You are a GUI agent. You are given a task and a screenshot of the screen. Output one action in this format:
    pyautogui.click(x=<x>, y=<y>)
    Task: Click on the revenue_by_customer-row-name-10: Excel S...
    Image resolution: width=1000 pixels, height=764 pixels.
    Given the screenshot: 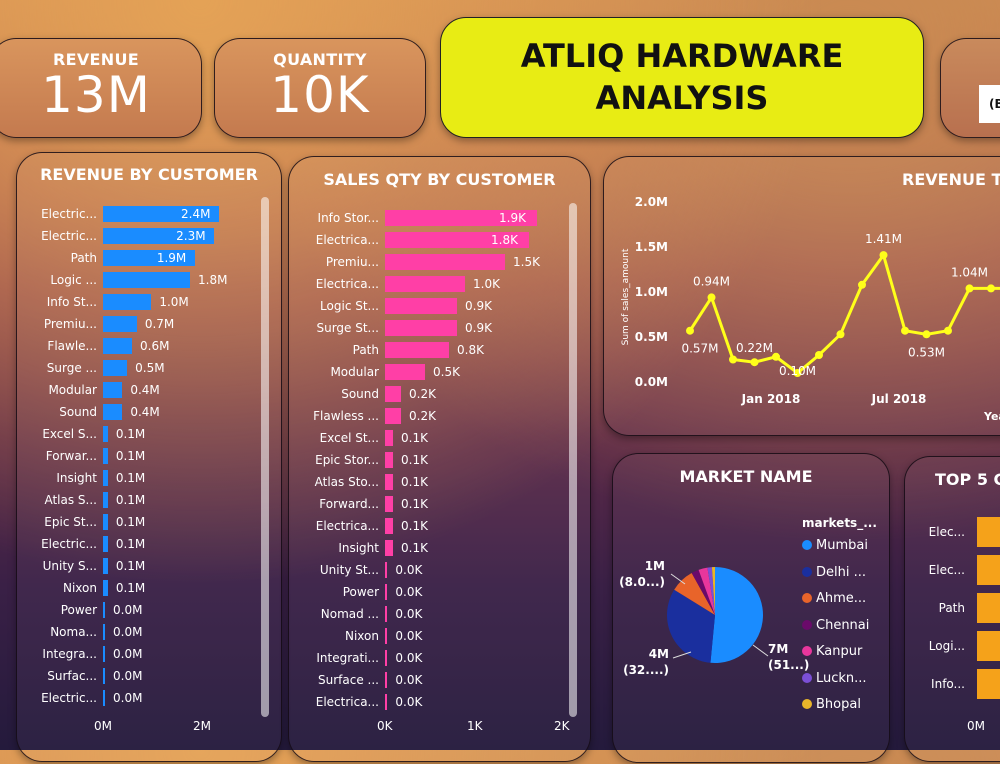 What is the action you would take?
    pyautogui.click(x=57, y=434)
    